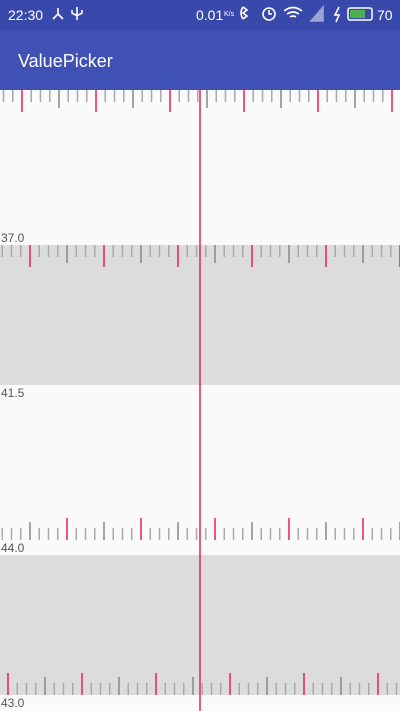 This screenshot has width=400, height=711. What do you see at coordinates (385, 15) in the screenshot?
I see `status-battery: 70` at bounding box center [385, 15].